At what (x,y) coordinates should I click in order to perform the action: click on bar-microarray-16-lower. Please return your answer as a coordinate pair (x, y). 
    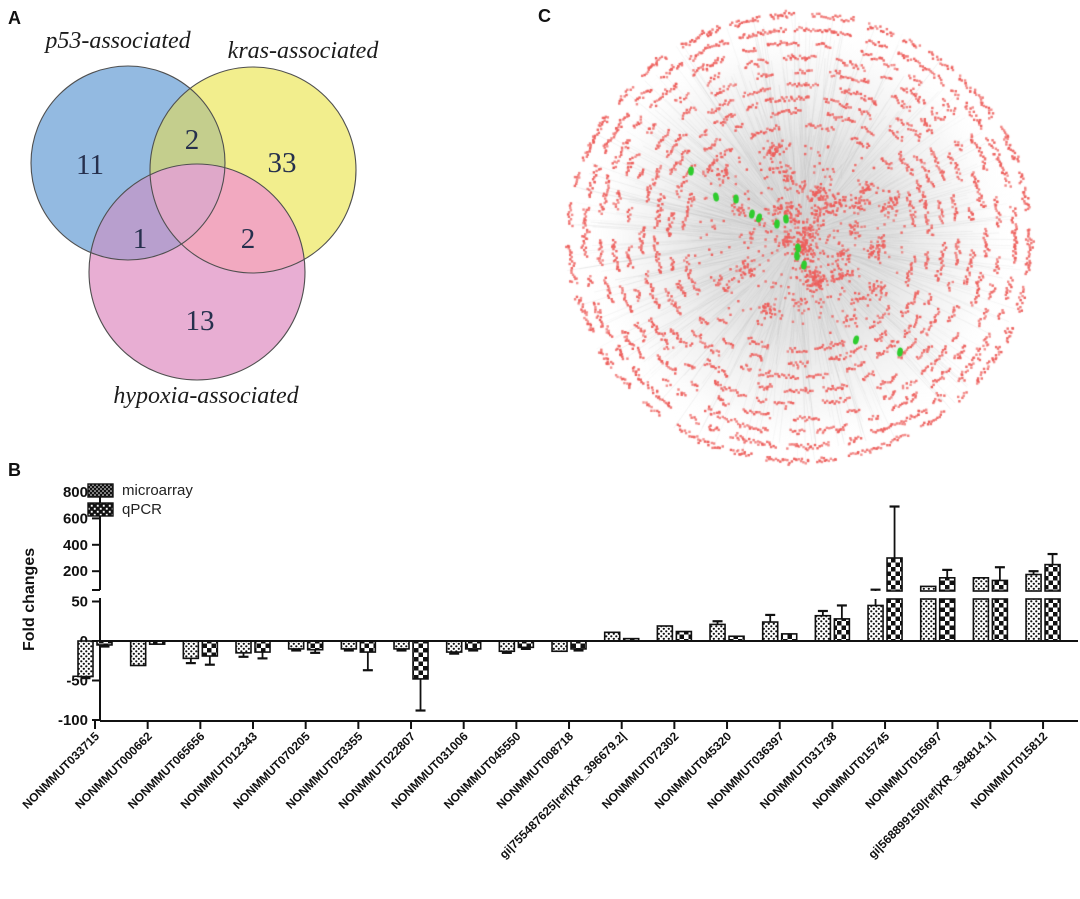
    Looking at the image, I should click on (928, 620).